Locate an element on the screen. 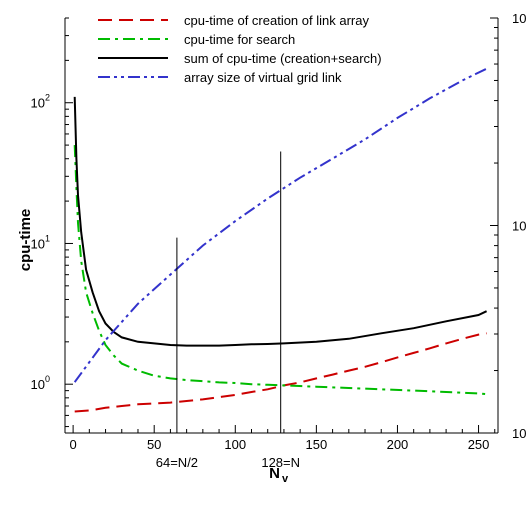 The height and width of the screenshot is (508, 529). legend-label-3: sum of cpu-time (creation+search) is located at coordinates (283, 58).